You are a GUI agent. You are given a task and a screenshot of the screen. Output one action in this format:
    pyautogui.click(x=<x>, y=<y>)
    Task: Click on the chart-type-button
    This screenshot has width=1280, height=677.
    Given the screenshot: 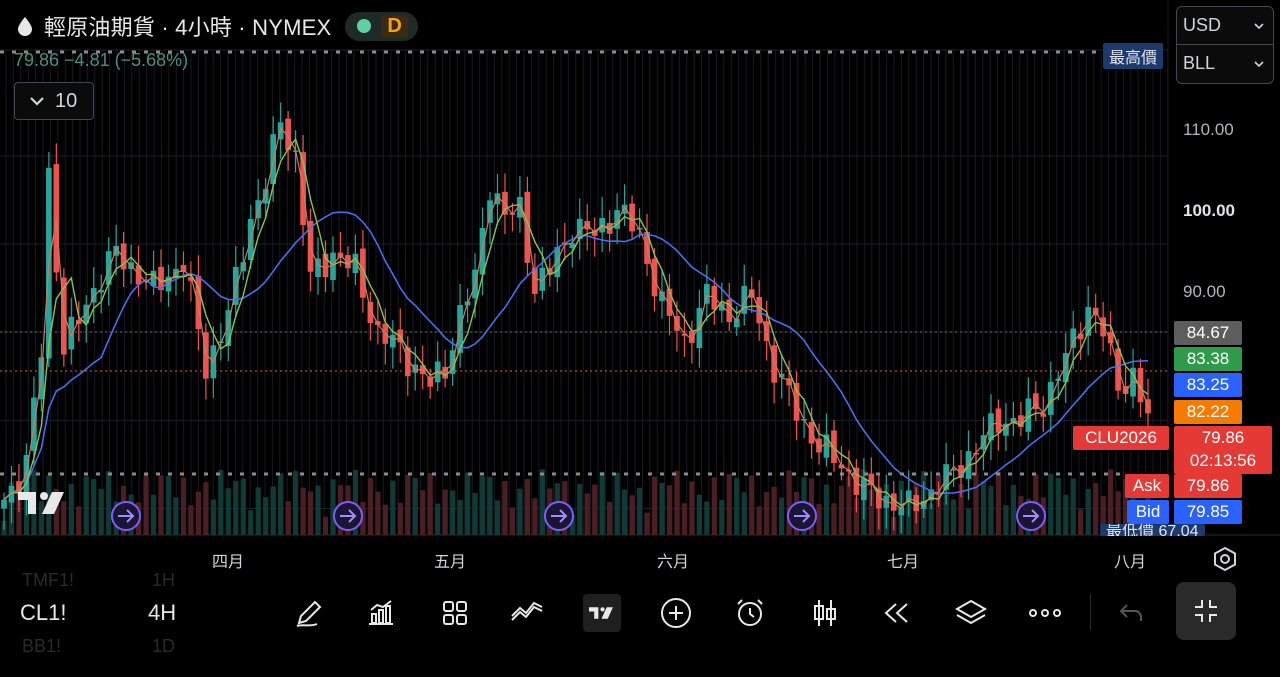 What is the action you would take?
    pyautogui.click(x=825, y=613)
    